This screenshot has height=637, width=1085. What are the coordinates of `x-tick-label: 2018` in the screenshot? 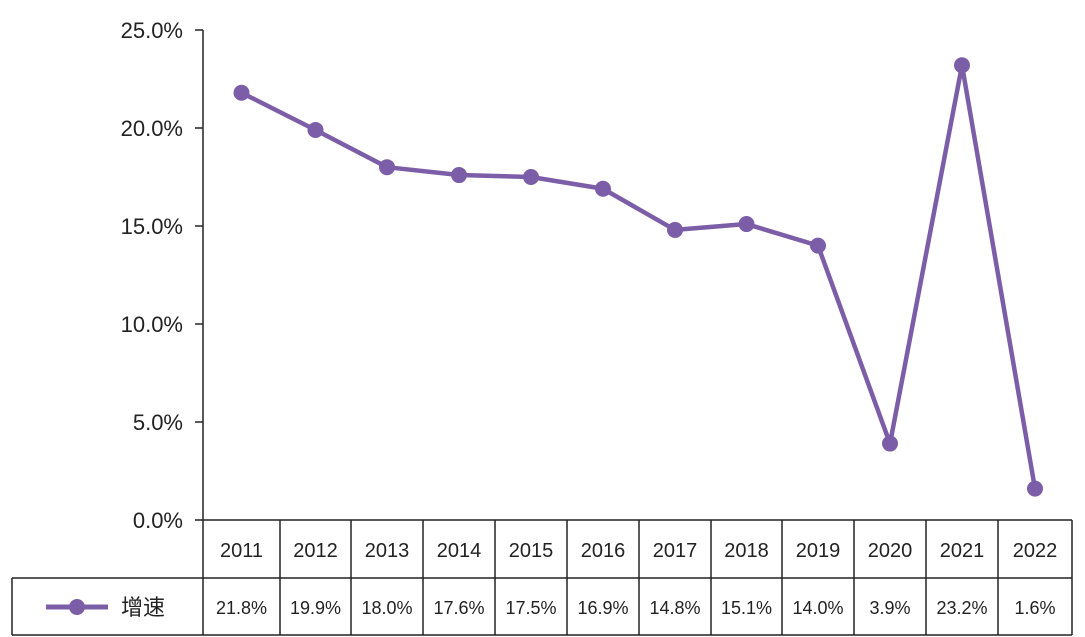 It's located at (746, 551).